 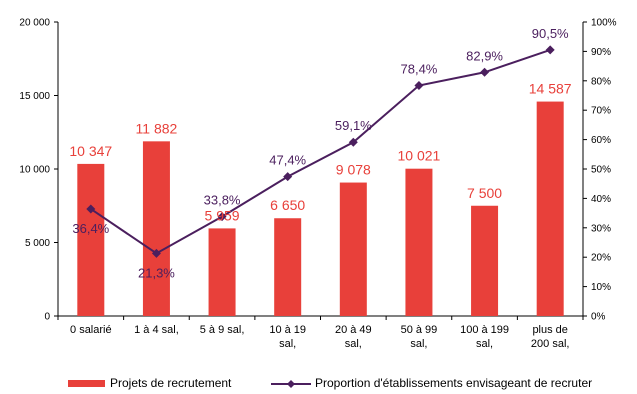 I want to click on bar-value-label: 14 587, so click(x=550, y=89).